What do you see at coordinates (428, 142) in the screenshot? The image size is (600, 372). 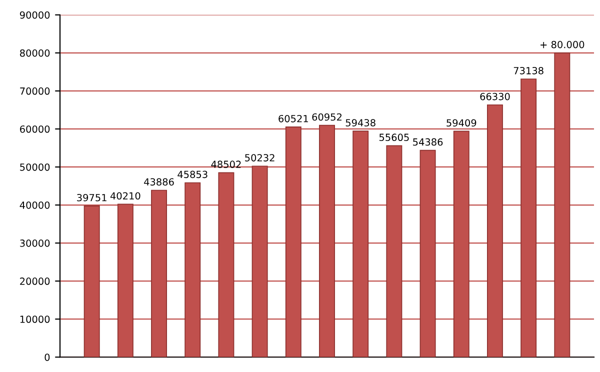 I see `data-label: 54386` at bounding box center [428, 142].